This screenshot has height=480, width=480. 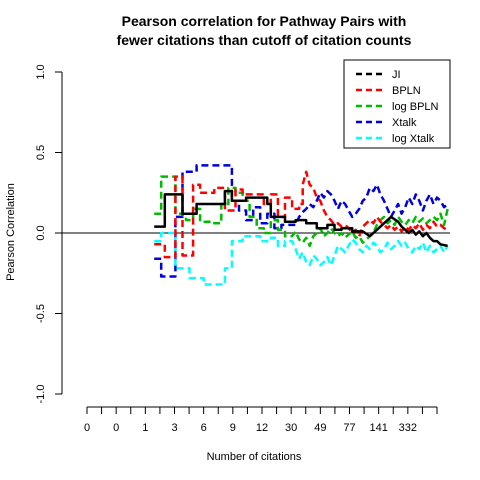 I want to click on legend-label: BPLN, so click(x=406, y=91).